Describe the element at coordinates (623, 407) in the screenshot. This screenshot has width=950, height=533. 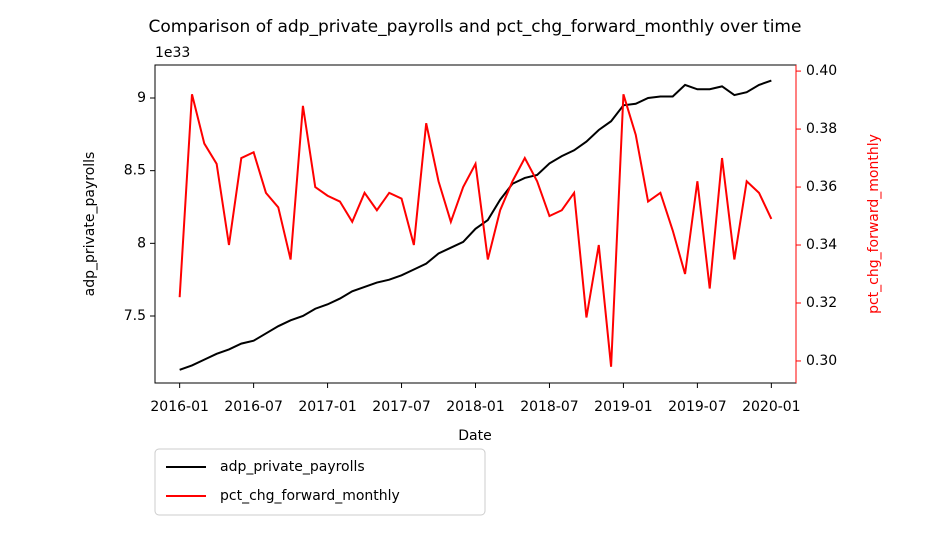
I see `x-tick-label: 2019-01` at that location.